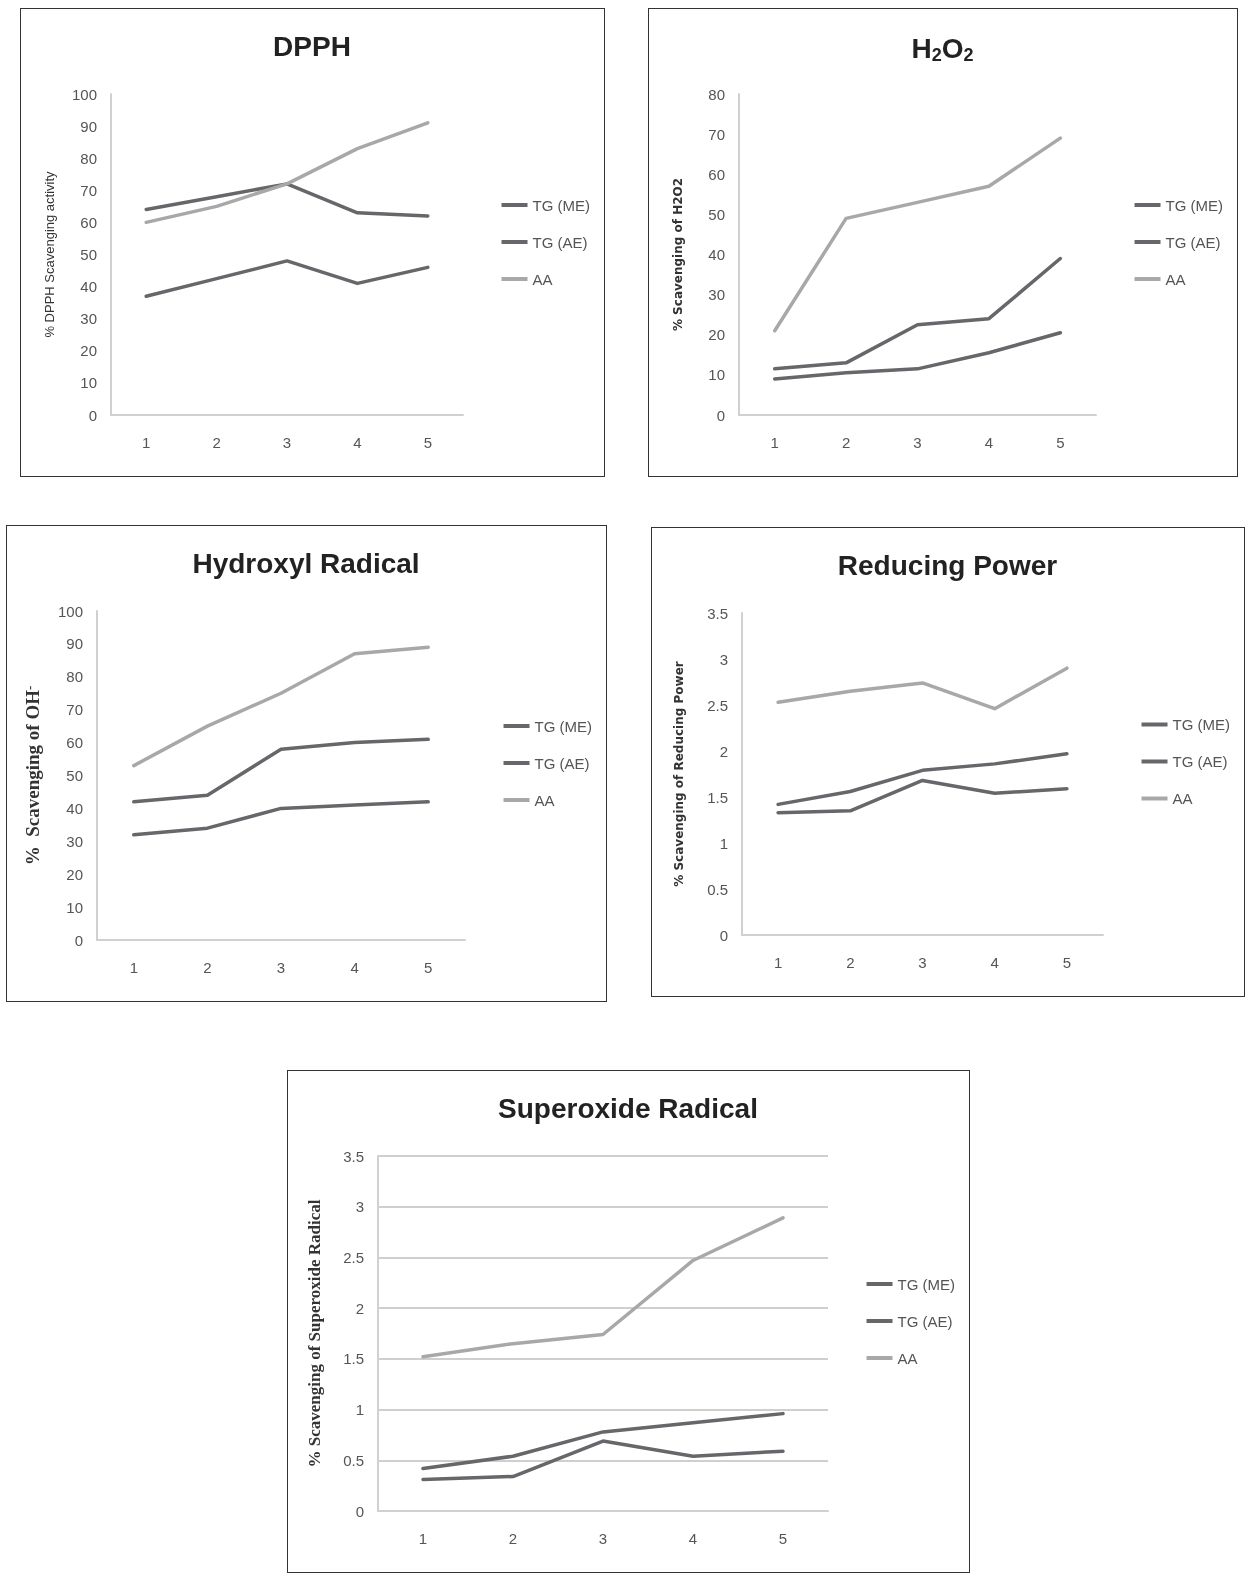 This screenshot has width=1250, height=1575. What do you see at coordinates (306, 563) in the screenshot?
I see `chart-title: Hydroxyl Radical` at bounding box center [306, 563].